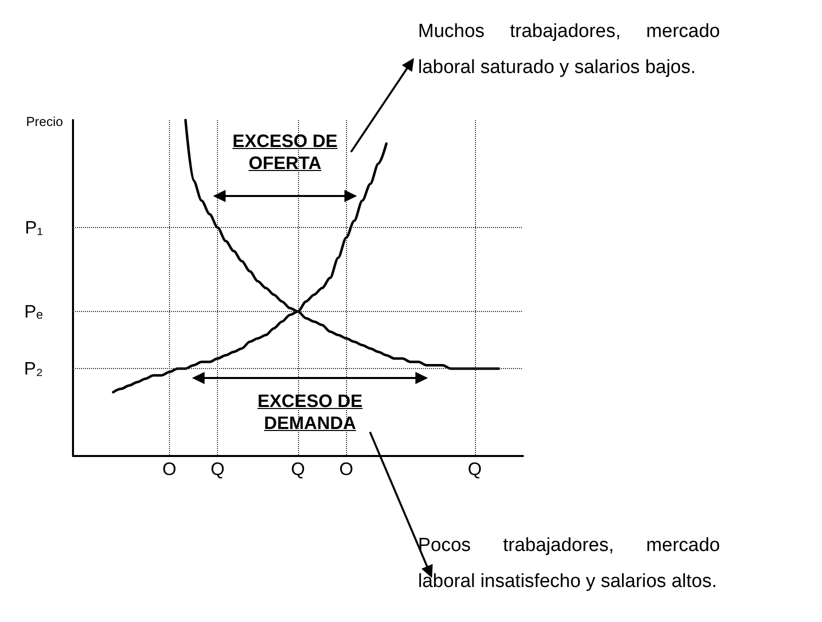 The height and width of the screenshot is (622, 822). Describe the element at coordinates (34, 312) in the screenshot. I see `ref-line-label: Pₑ` at that location.